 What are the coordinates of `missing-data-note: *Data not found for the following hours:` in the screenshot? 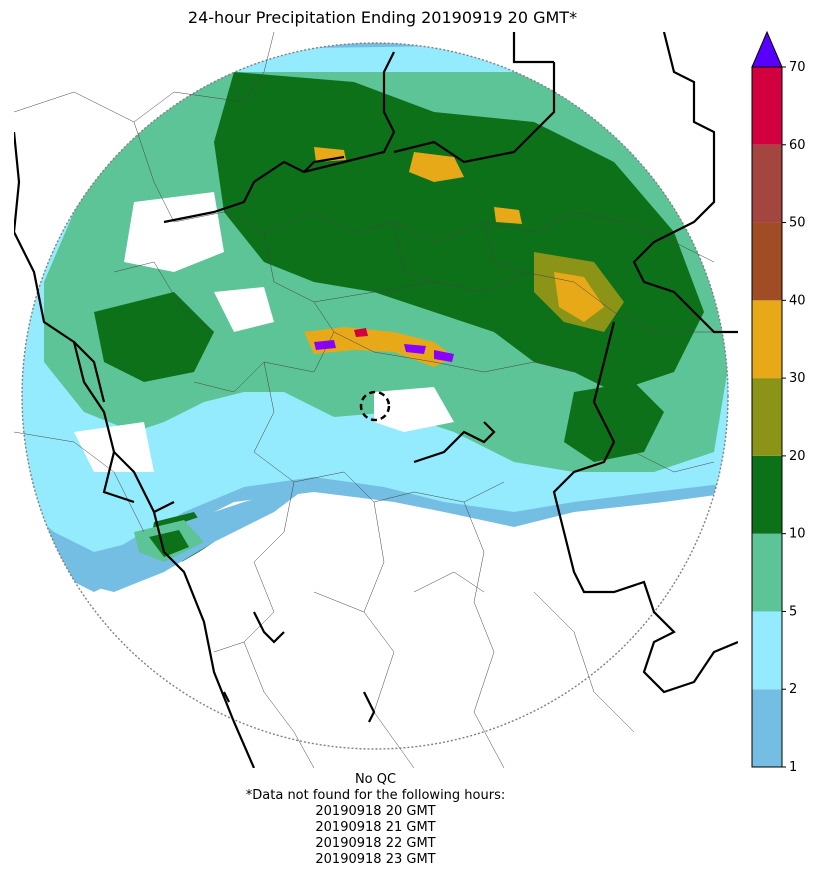 It's located at (375, 795).